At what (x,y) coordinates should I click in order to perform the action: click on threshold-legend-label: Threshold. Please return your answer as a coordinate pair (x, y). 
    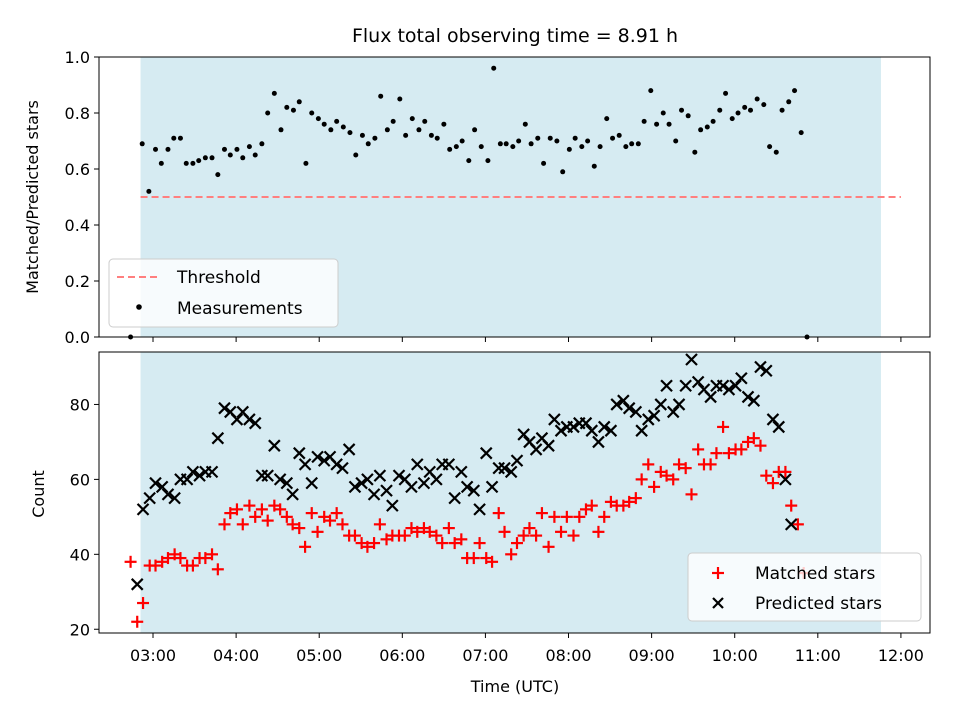
    Looking at the image, I should click on (218, 278).